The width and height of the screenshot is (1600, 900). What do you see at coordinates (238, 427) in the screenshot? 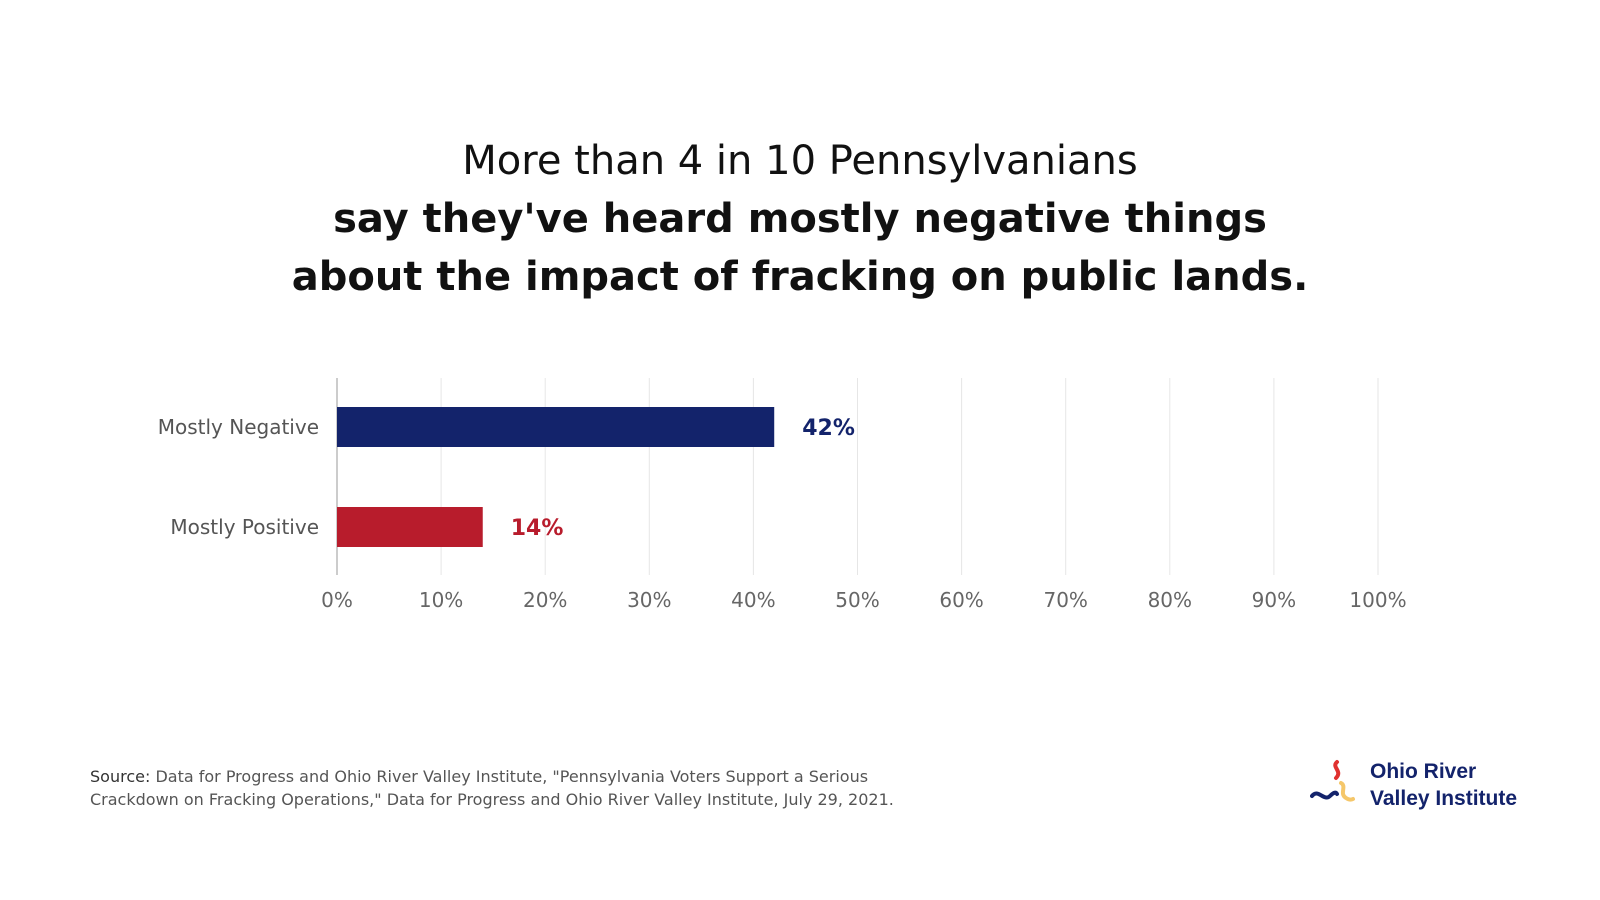
I see `category-label: Mostly Negative` at bounding box center [238, 427].